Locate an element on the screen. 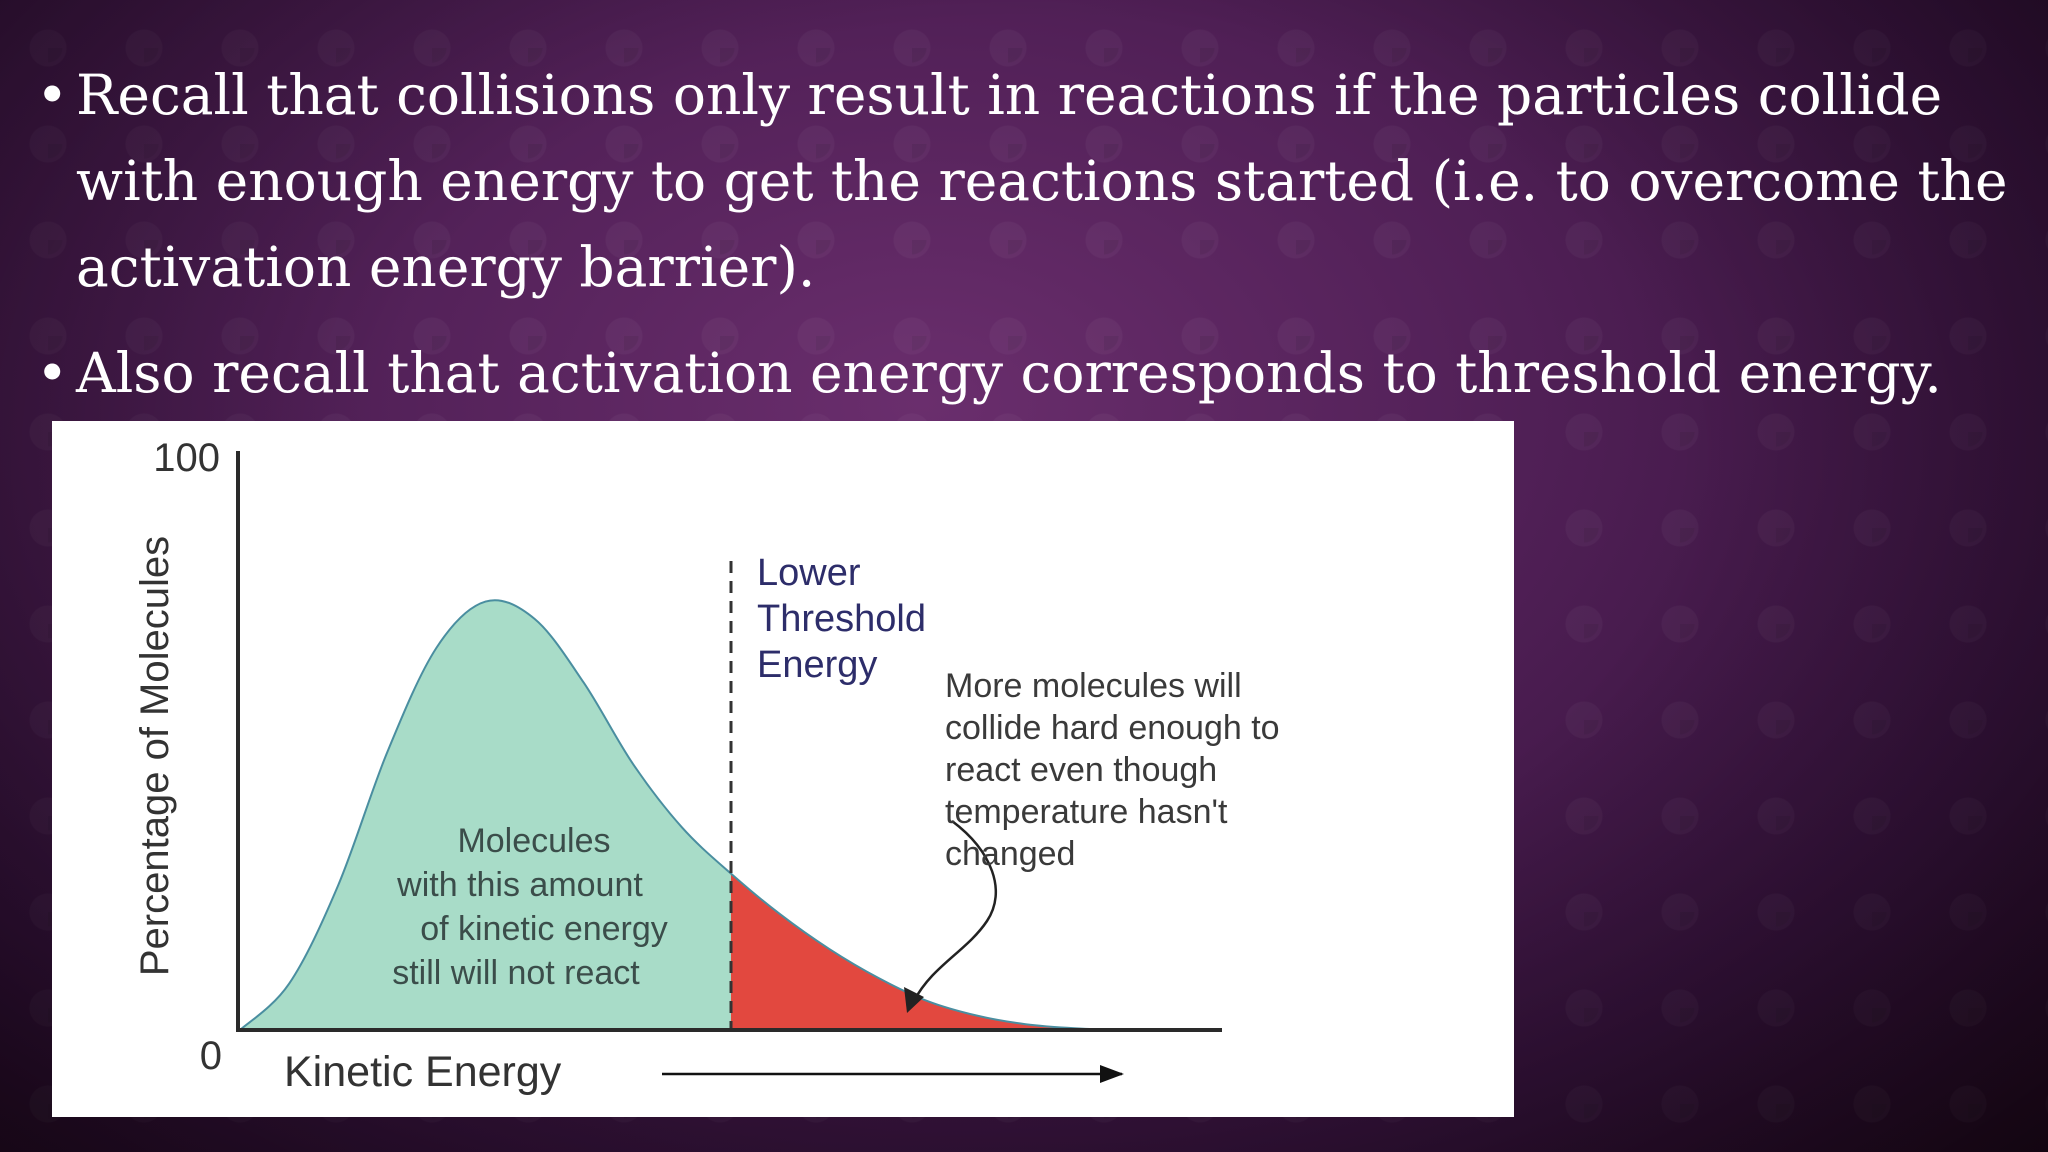 The image size is (2048, 1152). annotation-line: temperature hasn't is located at coordinates (1086, 812).